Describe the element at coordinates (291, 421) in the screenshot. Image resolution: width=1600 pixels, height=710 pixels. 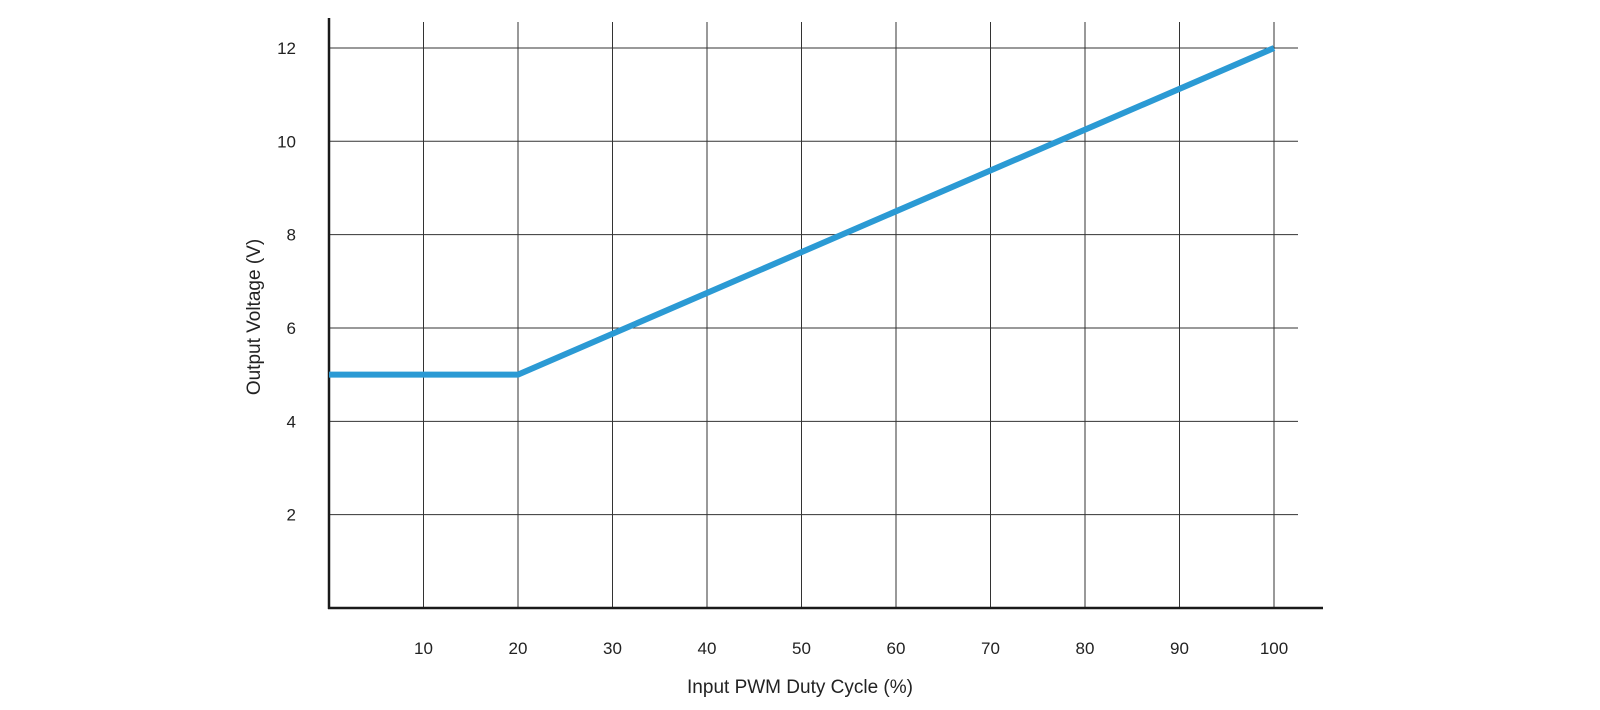
I see `y-tick-label: 4` at that location.